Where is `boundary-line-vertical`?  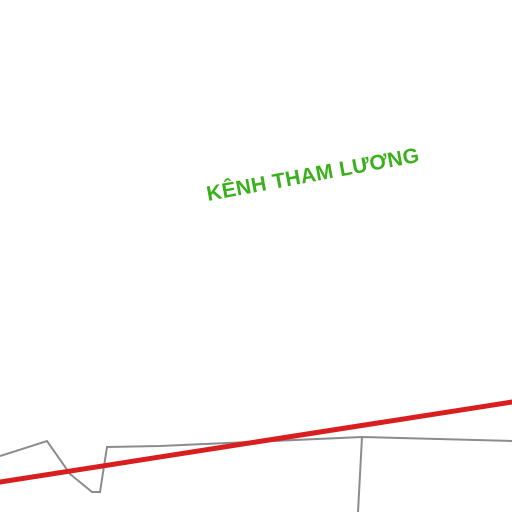 boundary-line-vertical is located at coordinates (360, 474).